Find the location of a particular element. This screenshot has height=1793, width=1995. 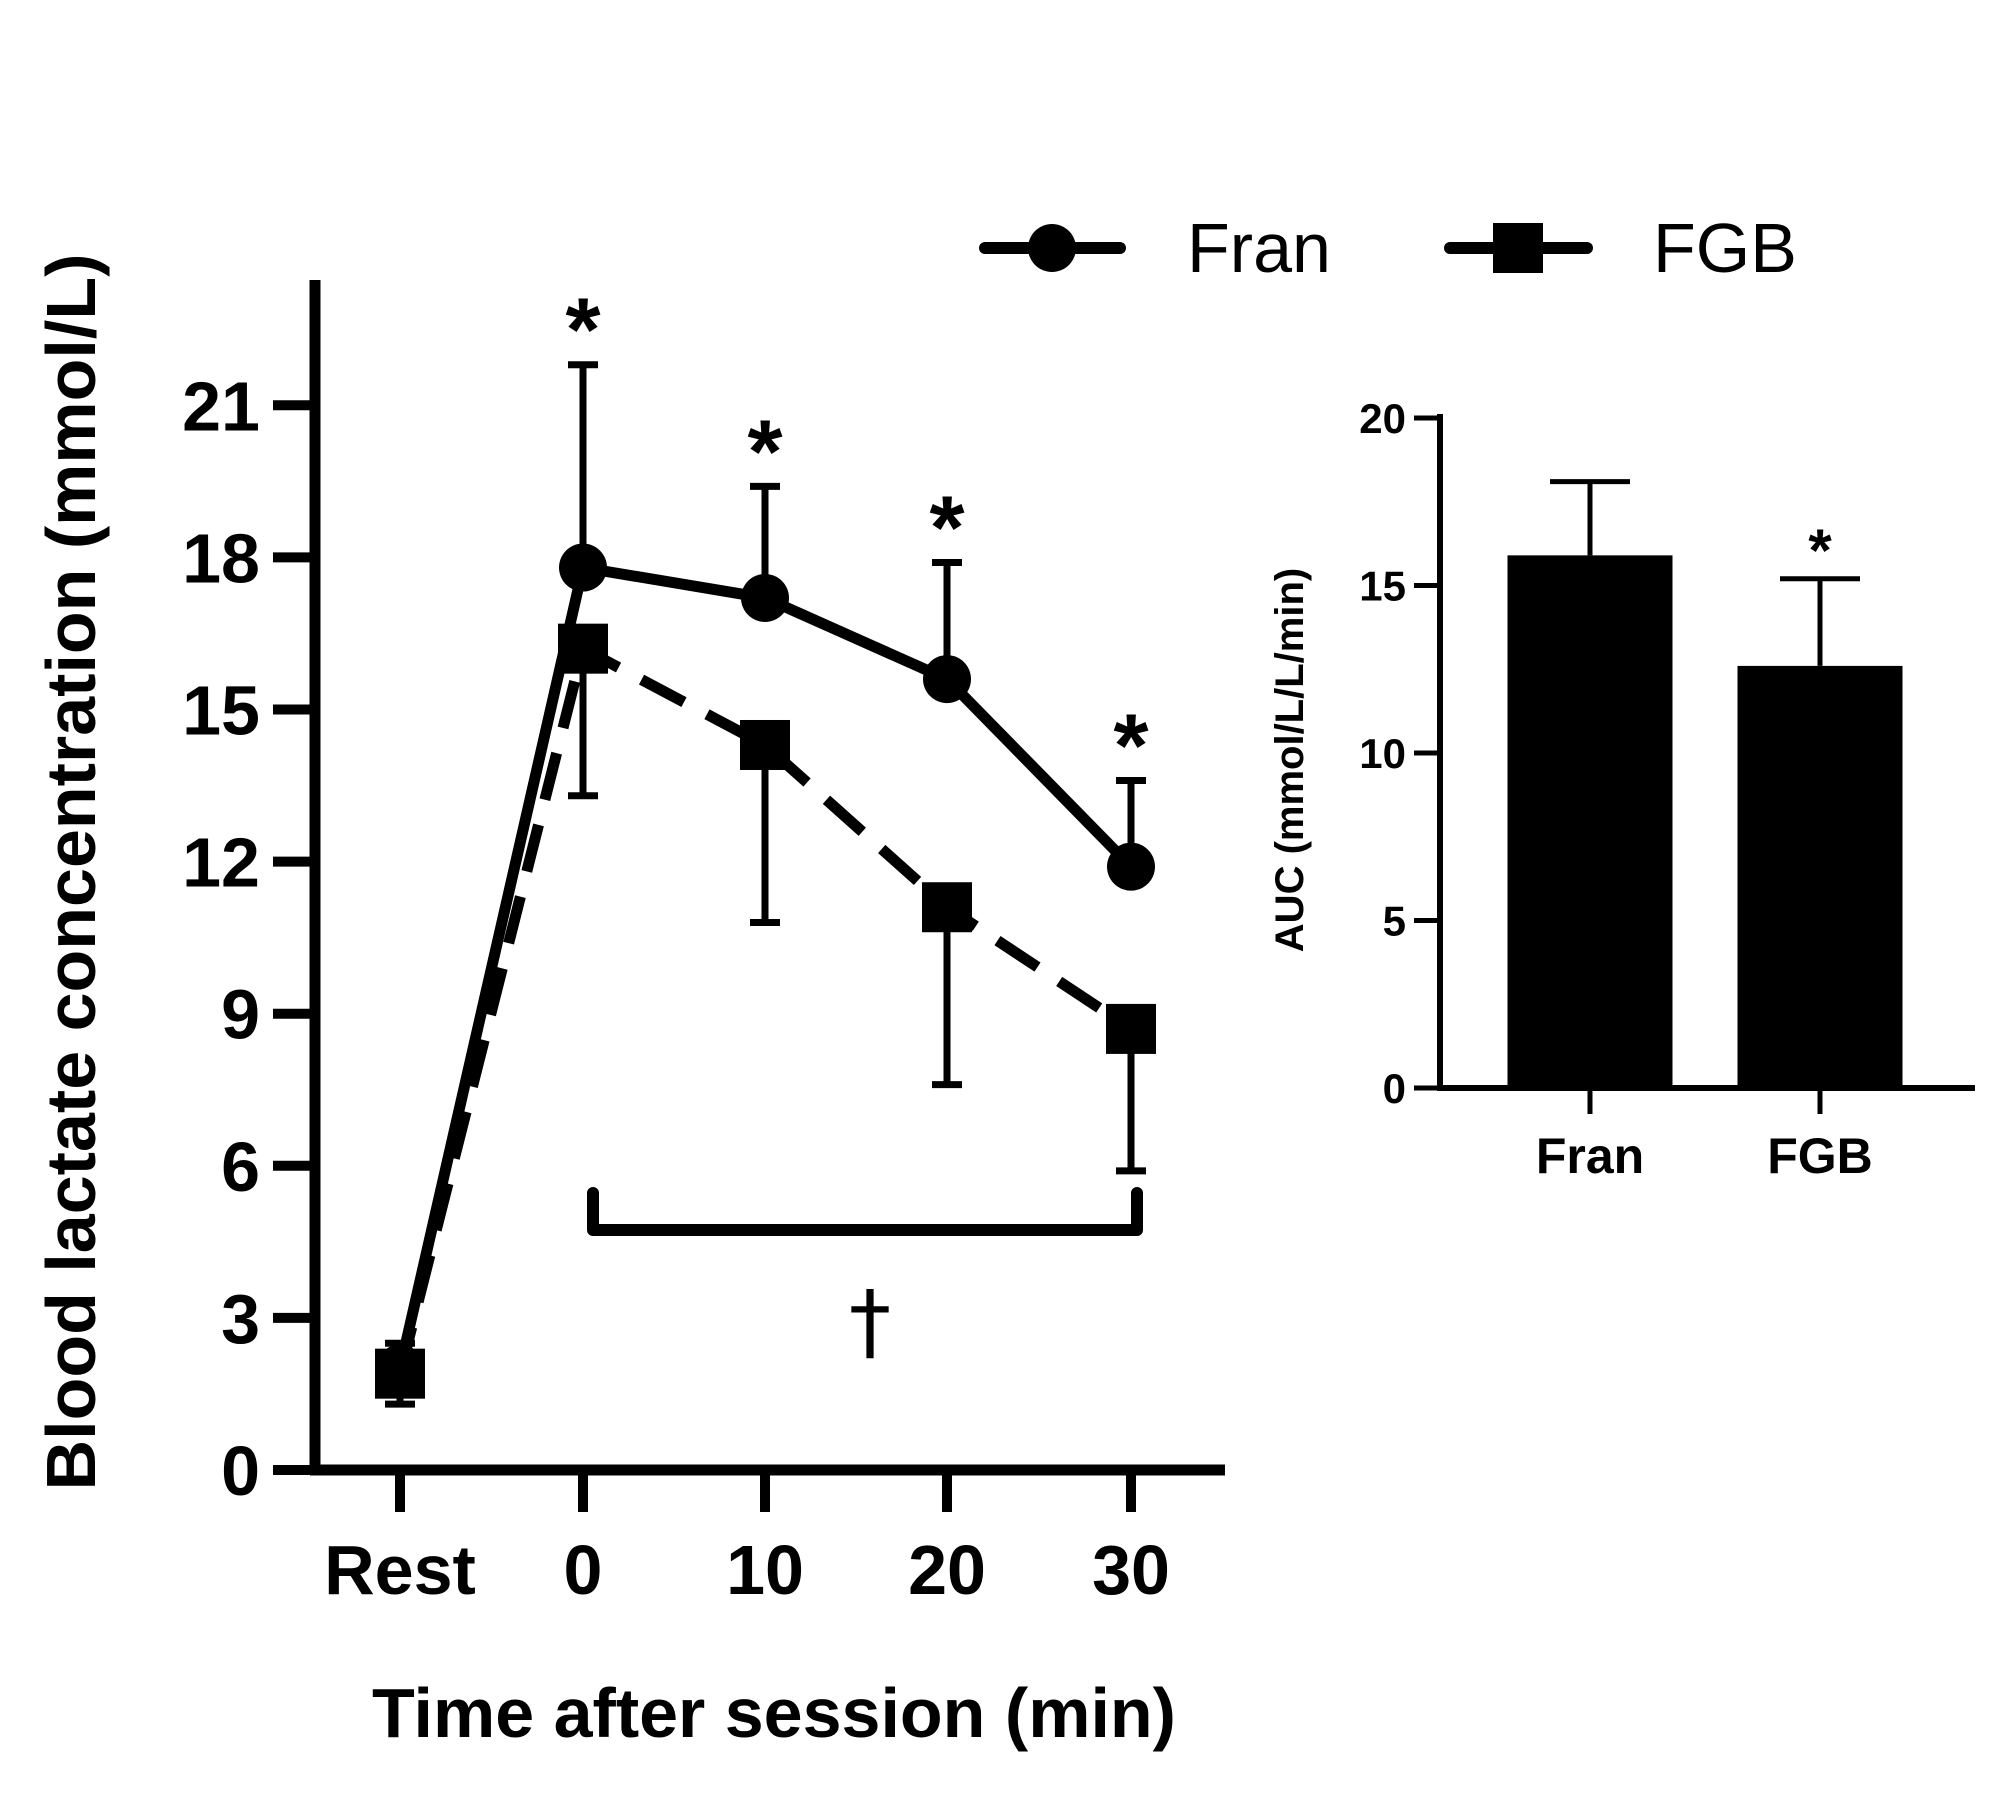

bars is located at coordinates (1705, 821).